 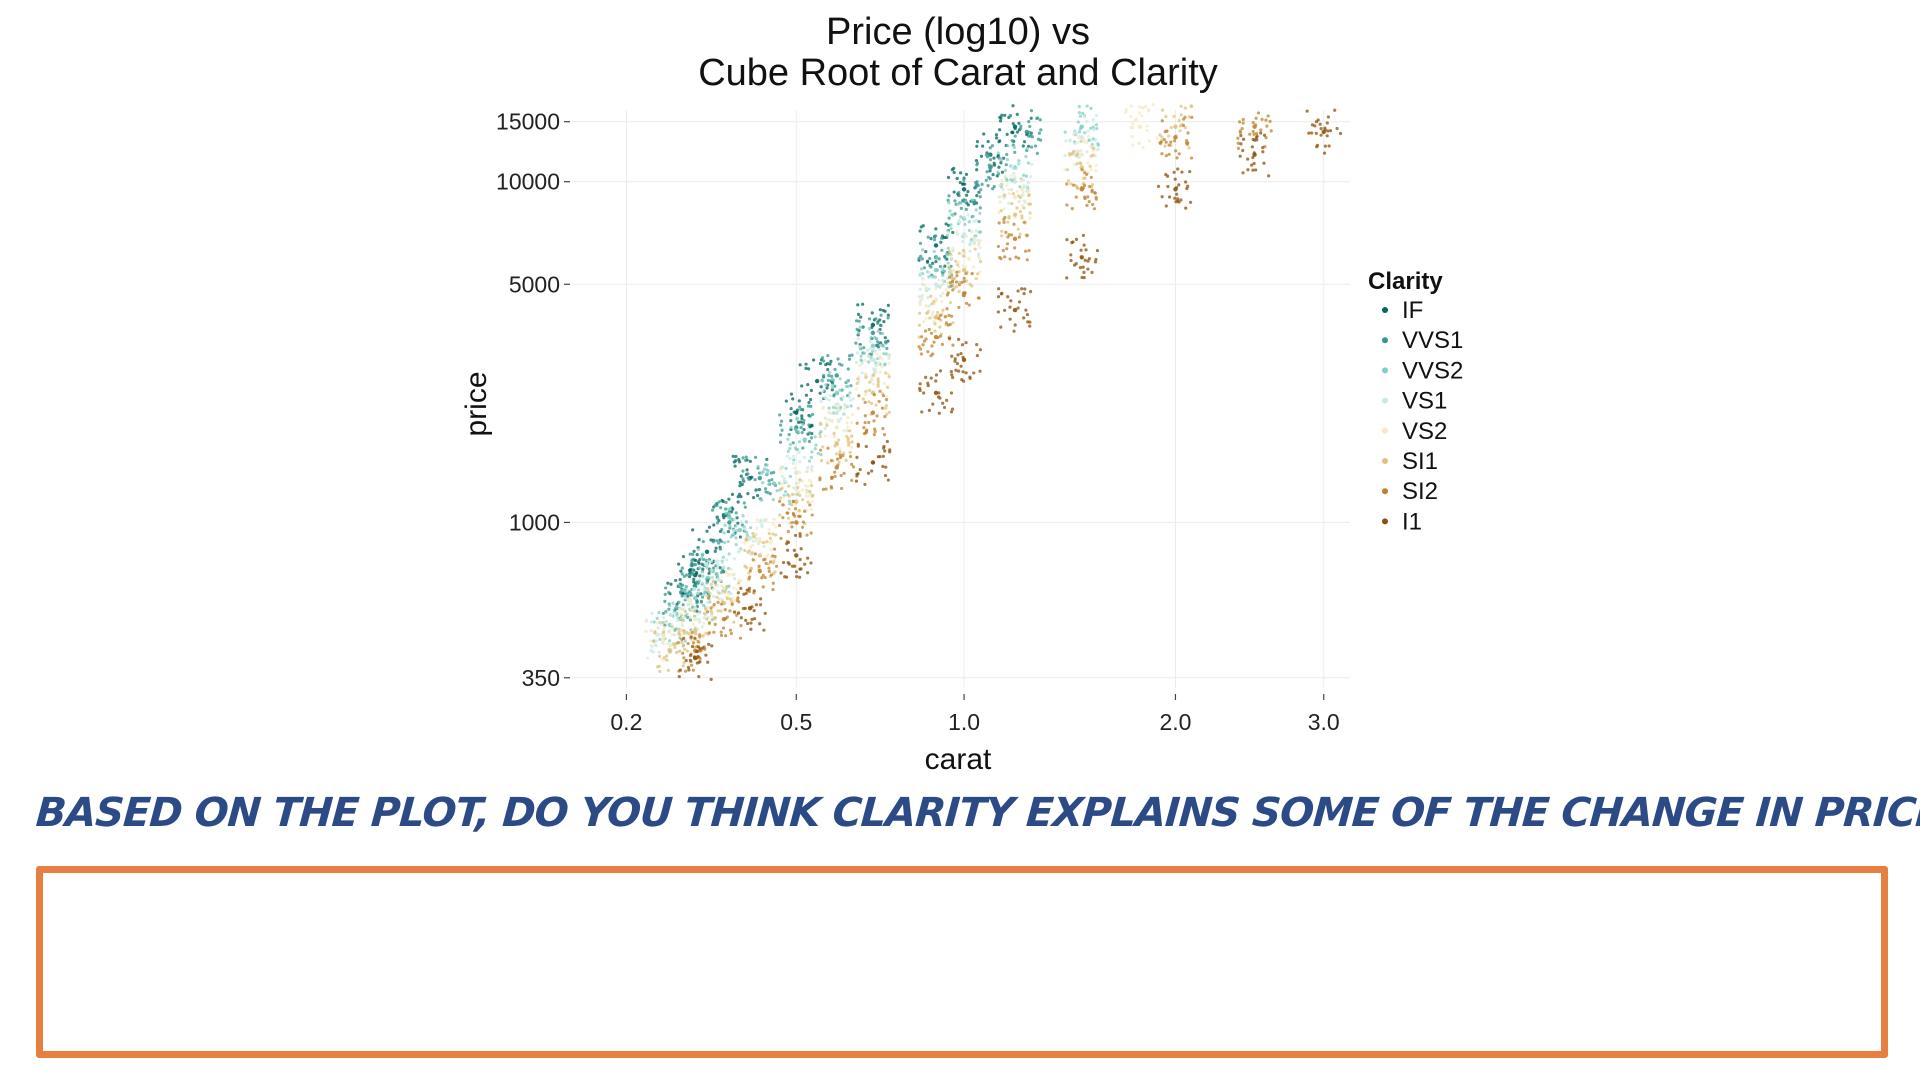 I want to click on x-tick-label: 1.0, so click(x=964, y=722).